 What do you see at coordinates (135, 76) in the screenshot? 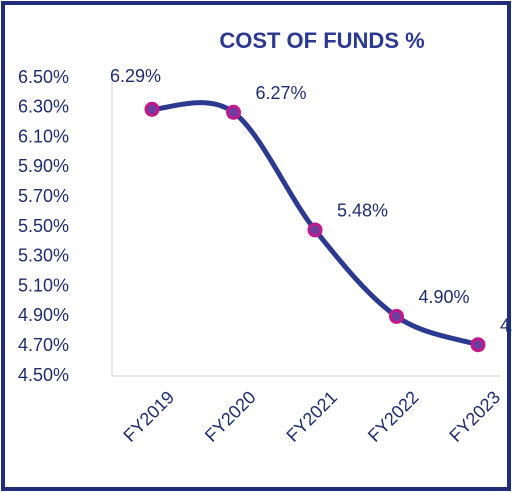
I see `data-label: 6.29%` at bounding box center [135, 76].